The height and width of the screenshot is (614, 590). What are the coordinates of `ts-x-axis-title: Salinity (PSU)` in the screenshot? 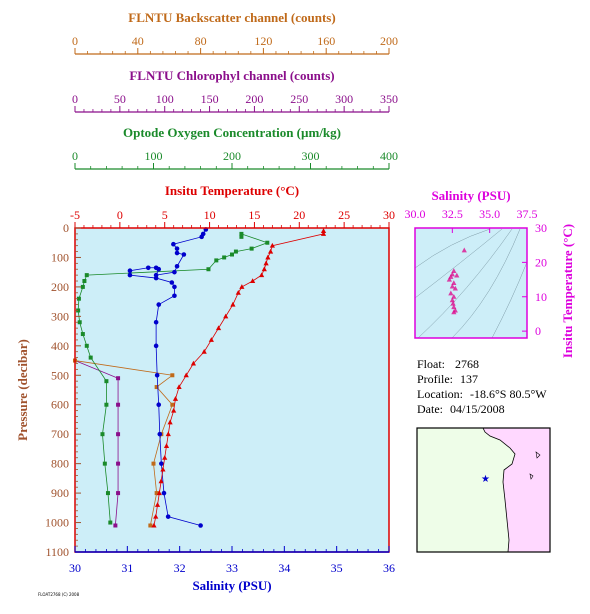 It's located at (470, 195).